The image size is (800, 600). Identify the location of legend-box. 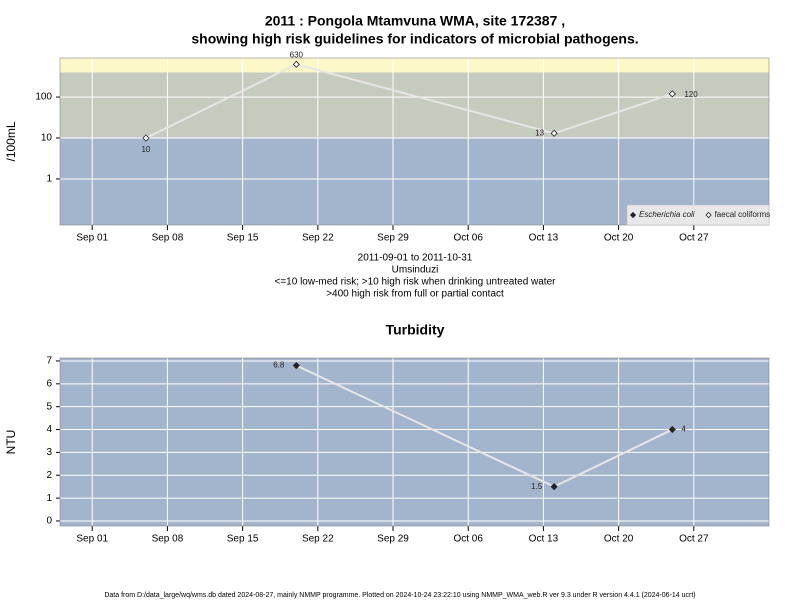
(698, 215).